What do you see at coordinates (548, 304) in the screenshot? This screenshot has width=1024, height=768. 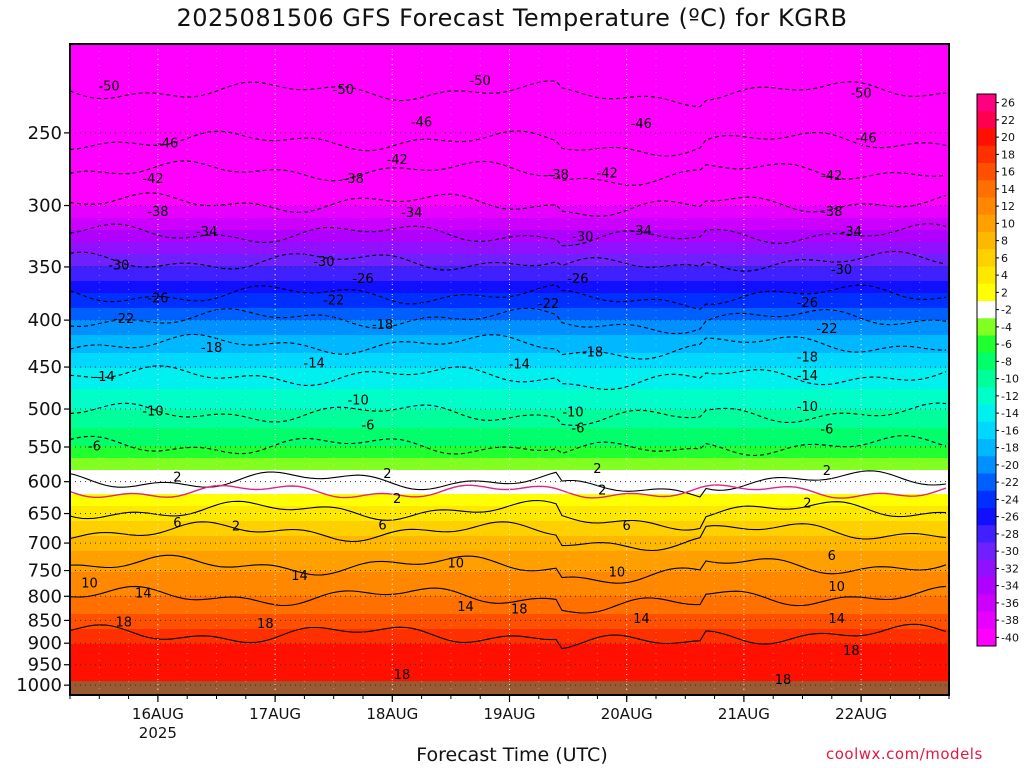 I see `contour-label: -22` at bounding box center [548, 304].